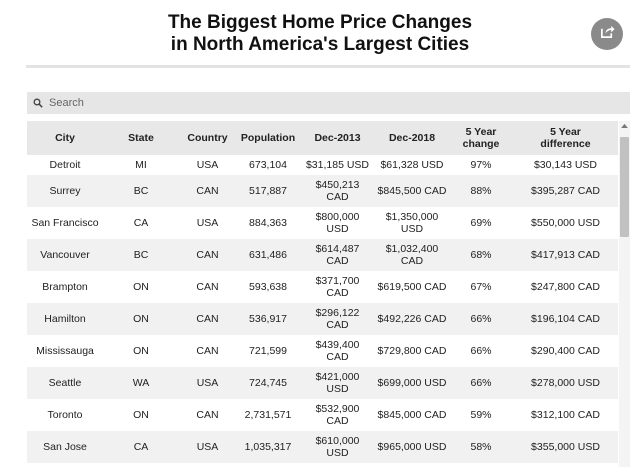 This screenshot has height=467, width=640. I want to click on table-cell: Mississauga, so click(65, 351).